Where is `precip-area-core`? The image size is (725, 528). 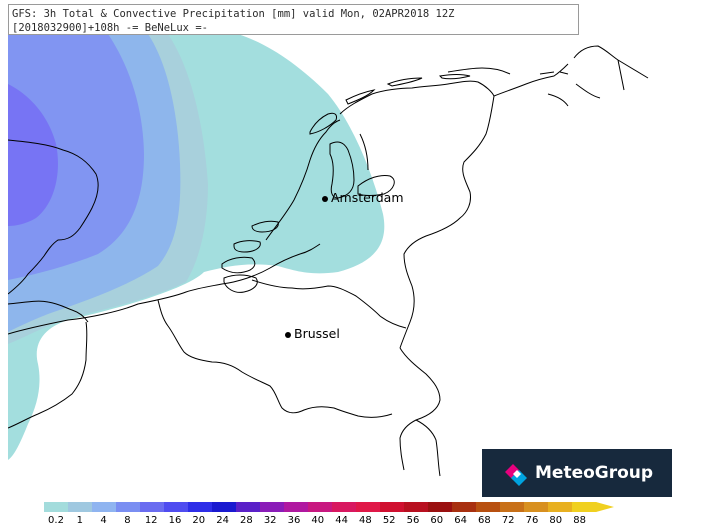 precip-area-core is located at coordinates (33, 155).